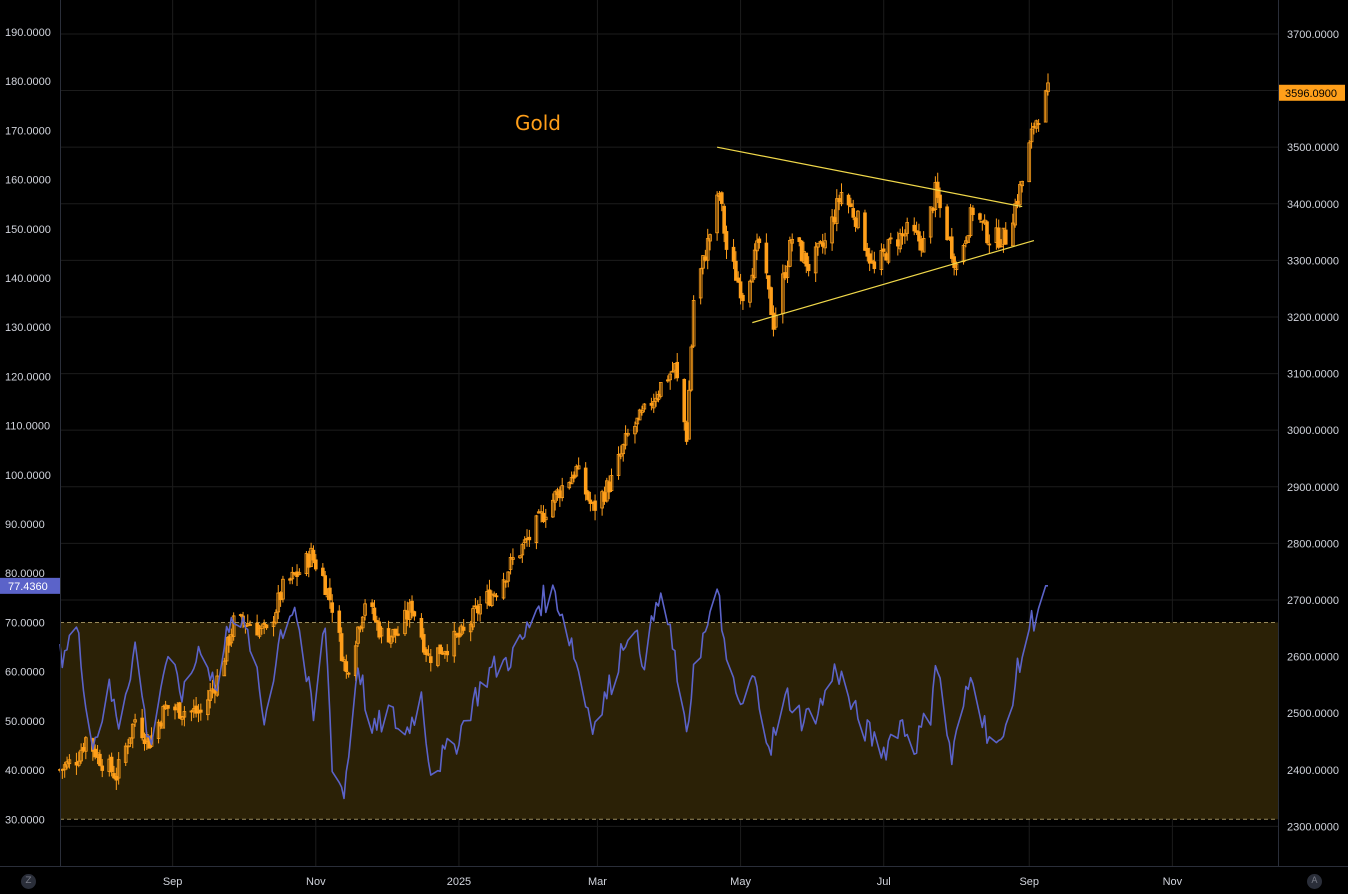 The width and height of the screenshot is (1348, 894). I want to click on x-tick-label: Sep, so click(1029, 882).